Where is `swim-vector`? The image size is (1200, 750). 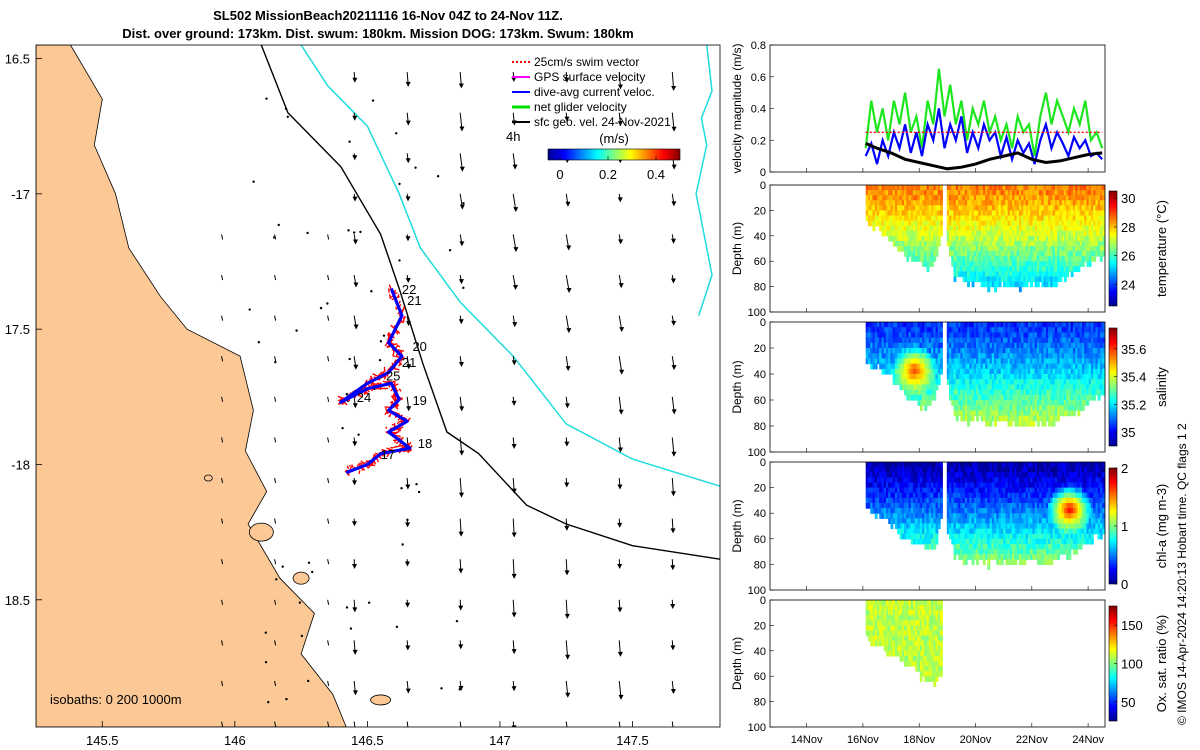 swim-vector is located at coordinates (349, 465).